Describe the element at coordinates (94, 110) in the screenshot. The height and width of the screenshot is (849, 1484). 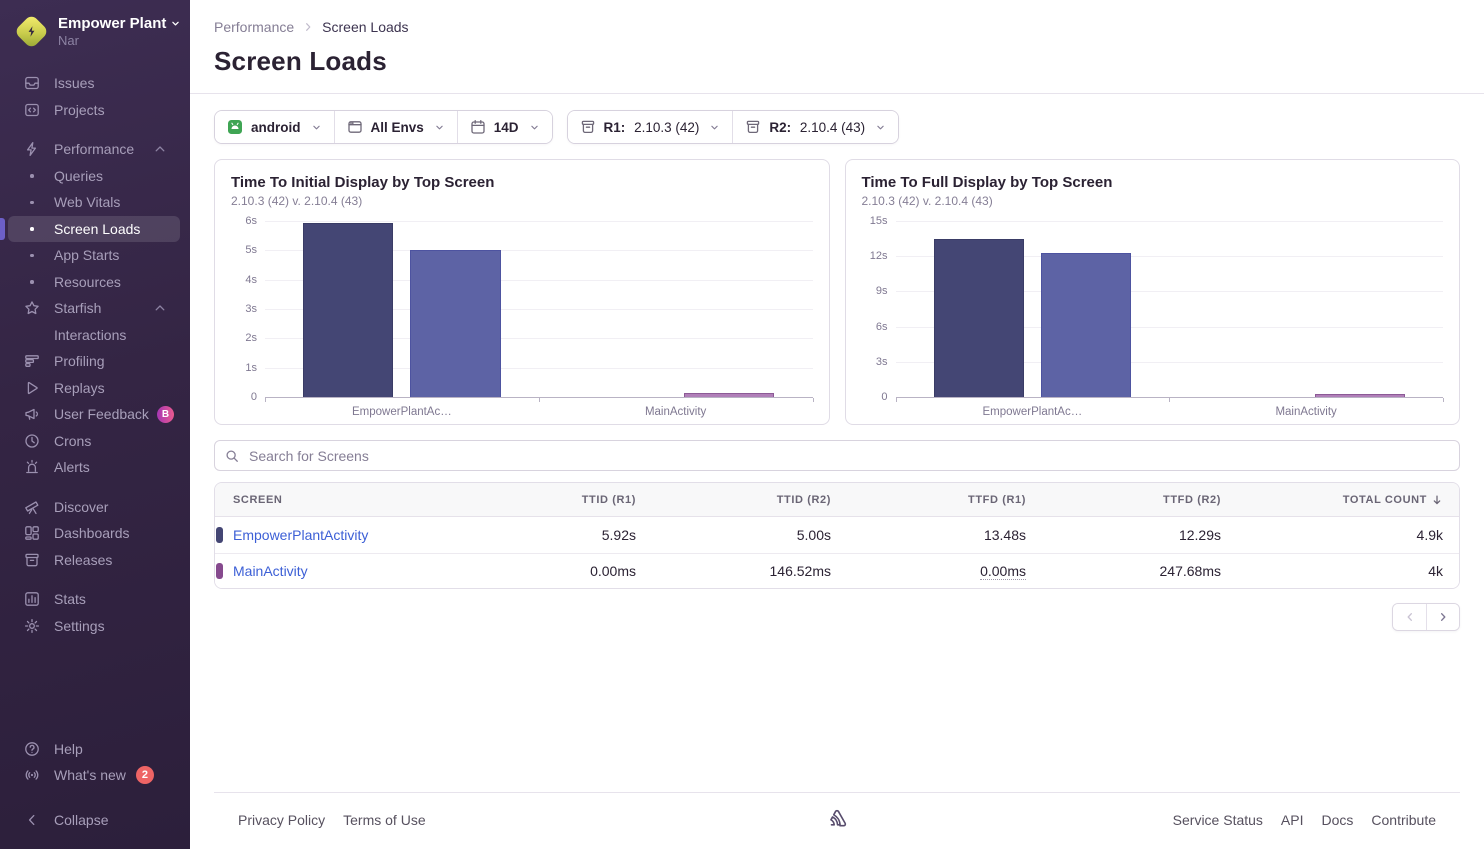
I see `sidebar-item-projects: Projects` at that location.